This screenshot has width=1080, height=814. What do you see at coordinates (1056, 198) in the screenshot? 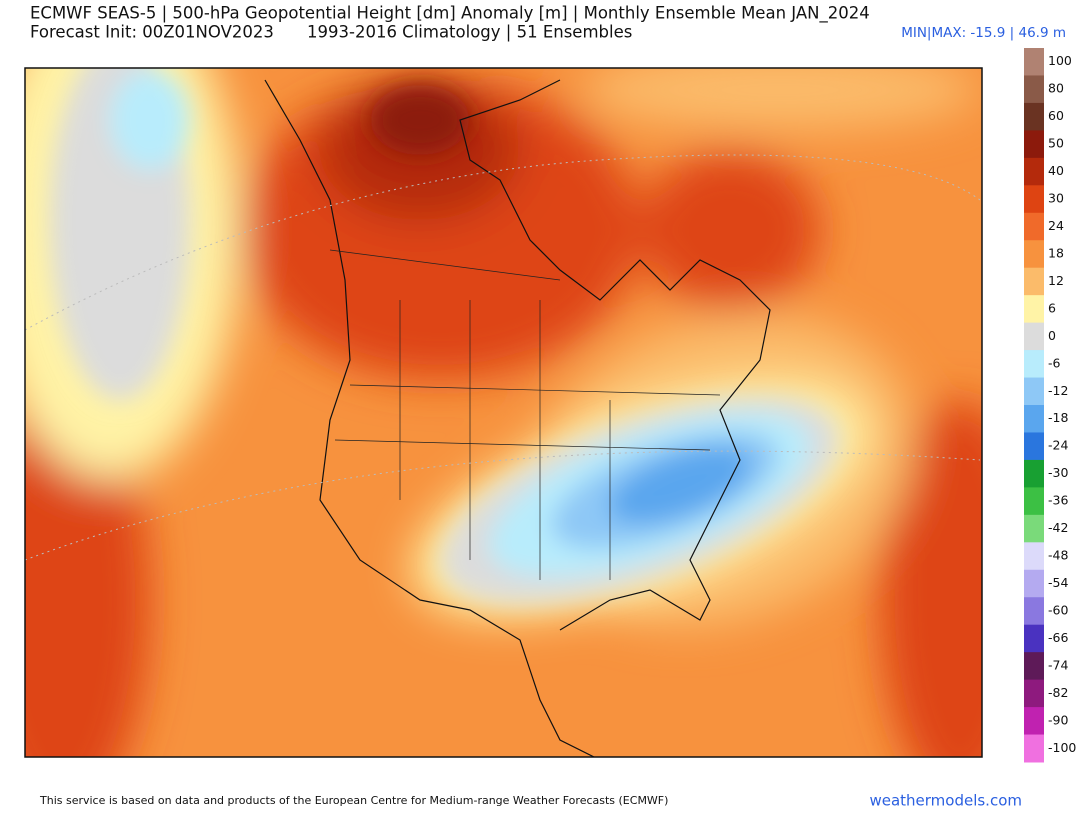
I see `colorbar-label: 30` at bounding box center [1056, 198].